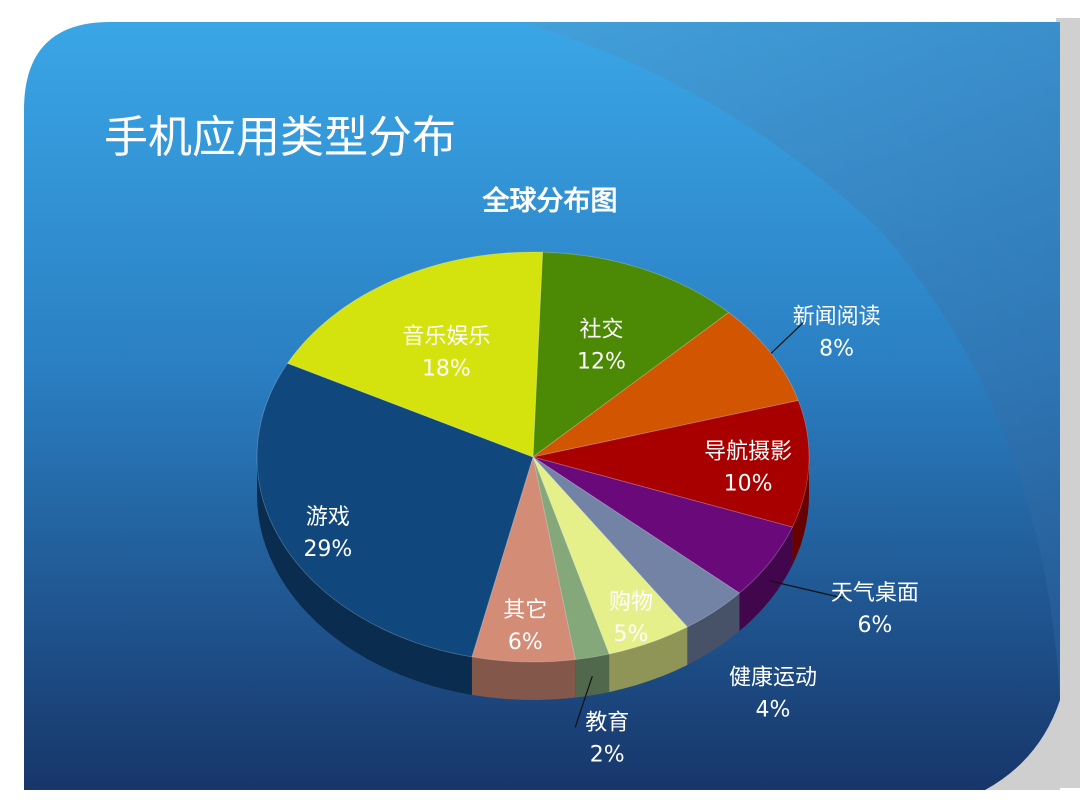  What do you see at coordinates (523, 559) in the screenshot?
I see `slice-8-top` at bounding box center [523, 559].